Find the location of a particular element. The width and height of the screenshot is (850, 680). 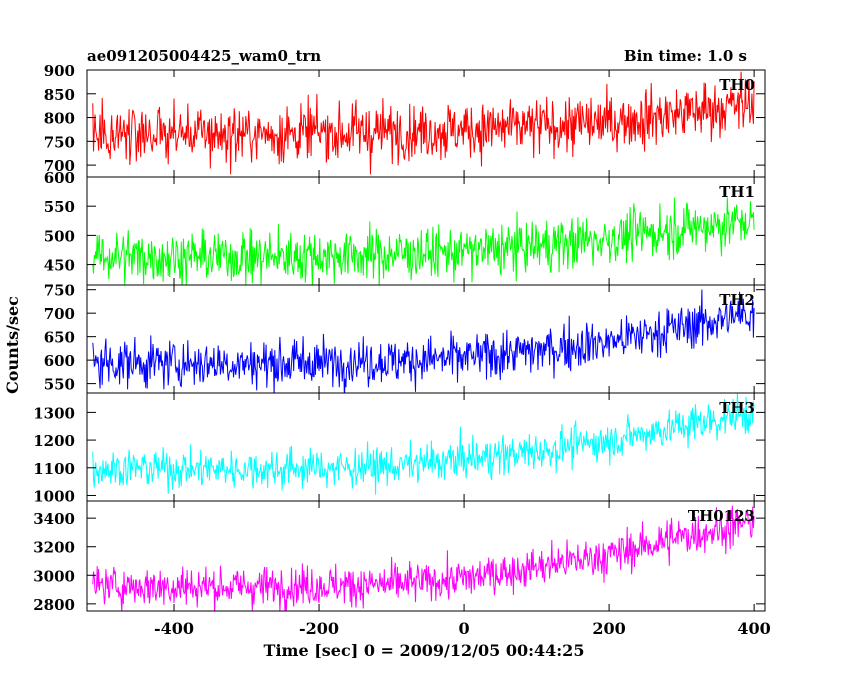

y-tick-label: 650 is located at coordinates (59, 338).